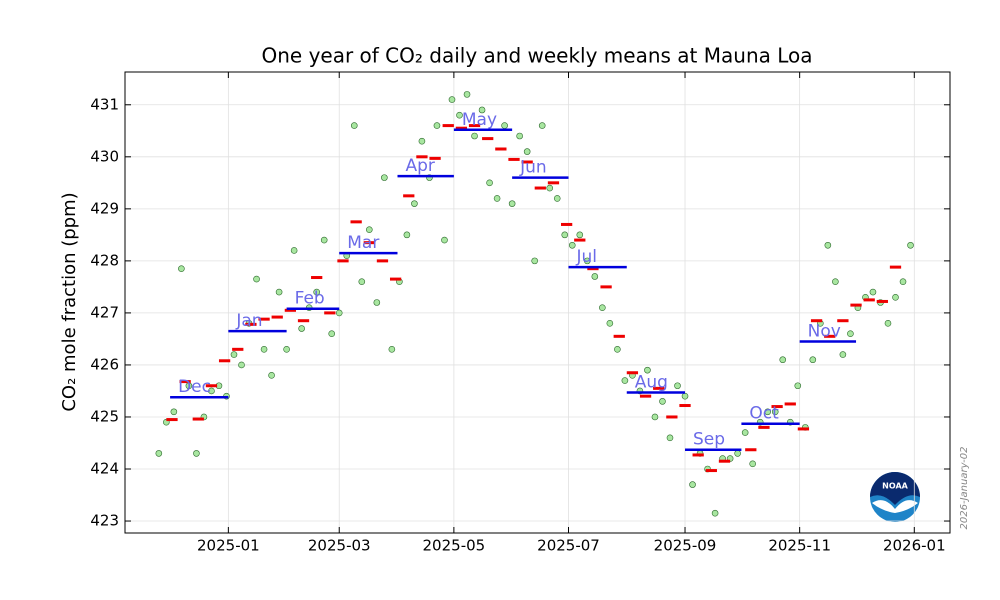  What do you see at coordinates (479, 120) in the screenshot?
I see `month-label: May` at bounding box center [479, 120].